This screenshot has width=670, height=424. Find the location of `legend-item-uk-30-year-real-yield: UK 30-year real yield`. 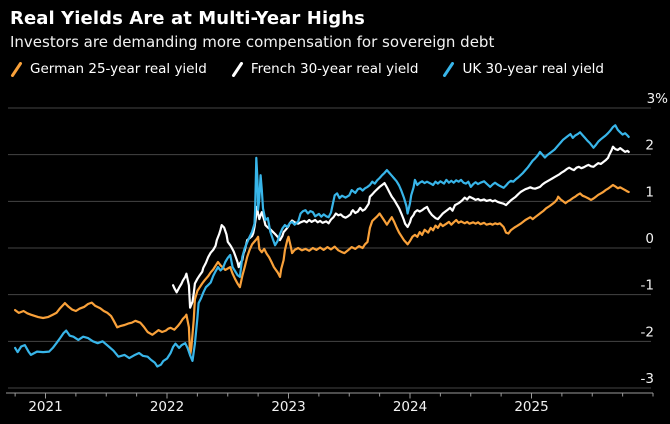

legend-item-uk-30-year-real-yield: UK 30-year real yield is located at coordinates (523, 69).